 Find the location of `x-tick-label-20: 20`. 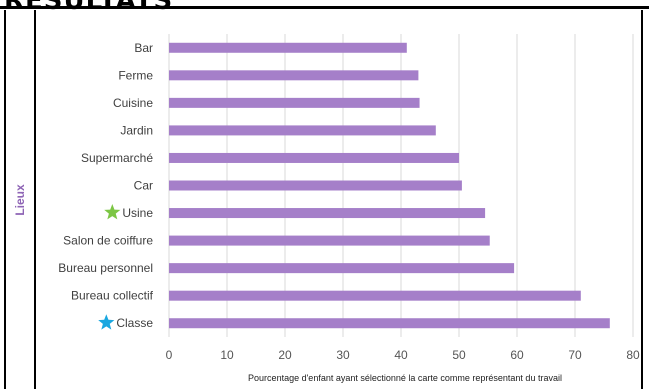

x-tick-label-20: 20 is located at coordinates (285, 355).